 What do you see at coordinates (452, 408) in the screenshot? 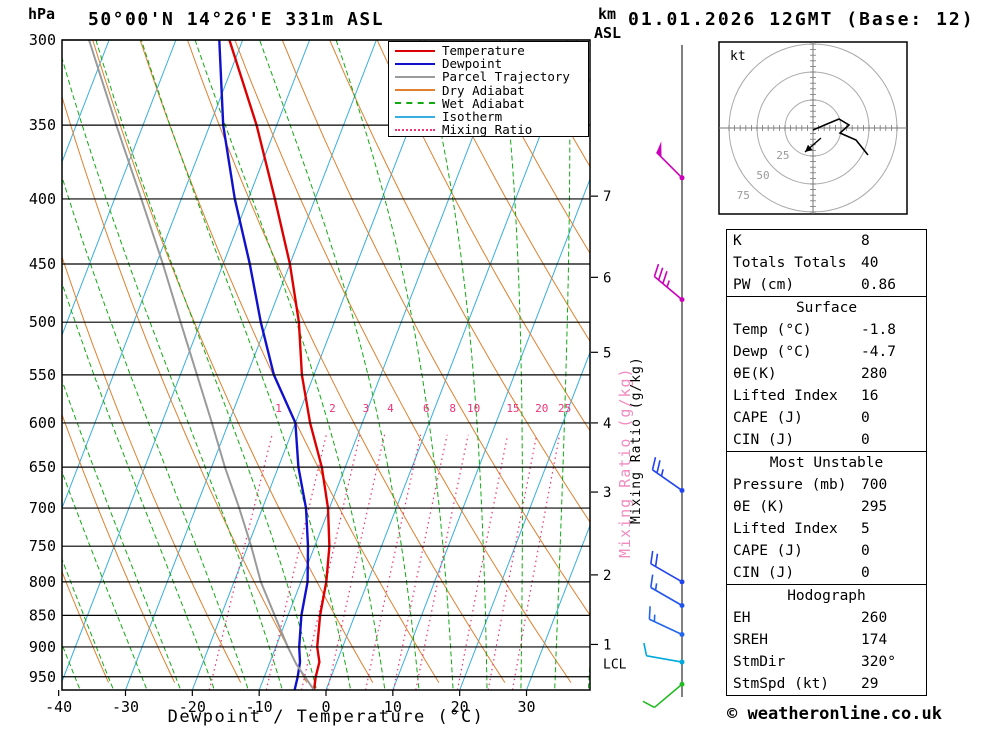
I see `svg-text: 8` at bounding box center [452, 408].